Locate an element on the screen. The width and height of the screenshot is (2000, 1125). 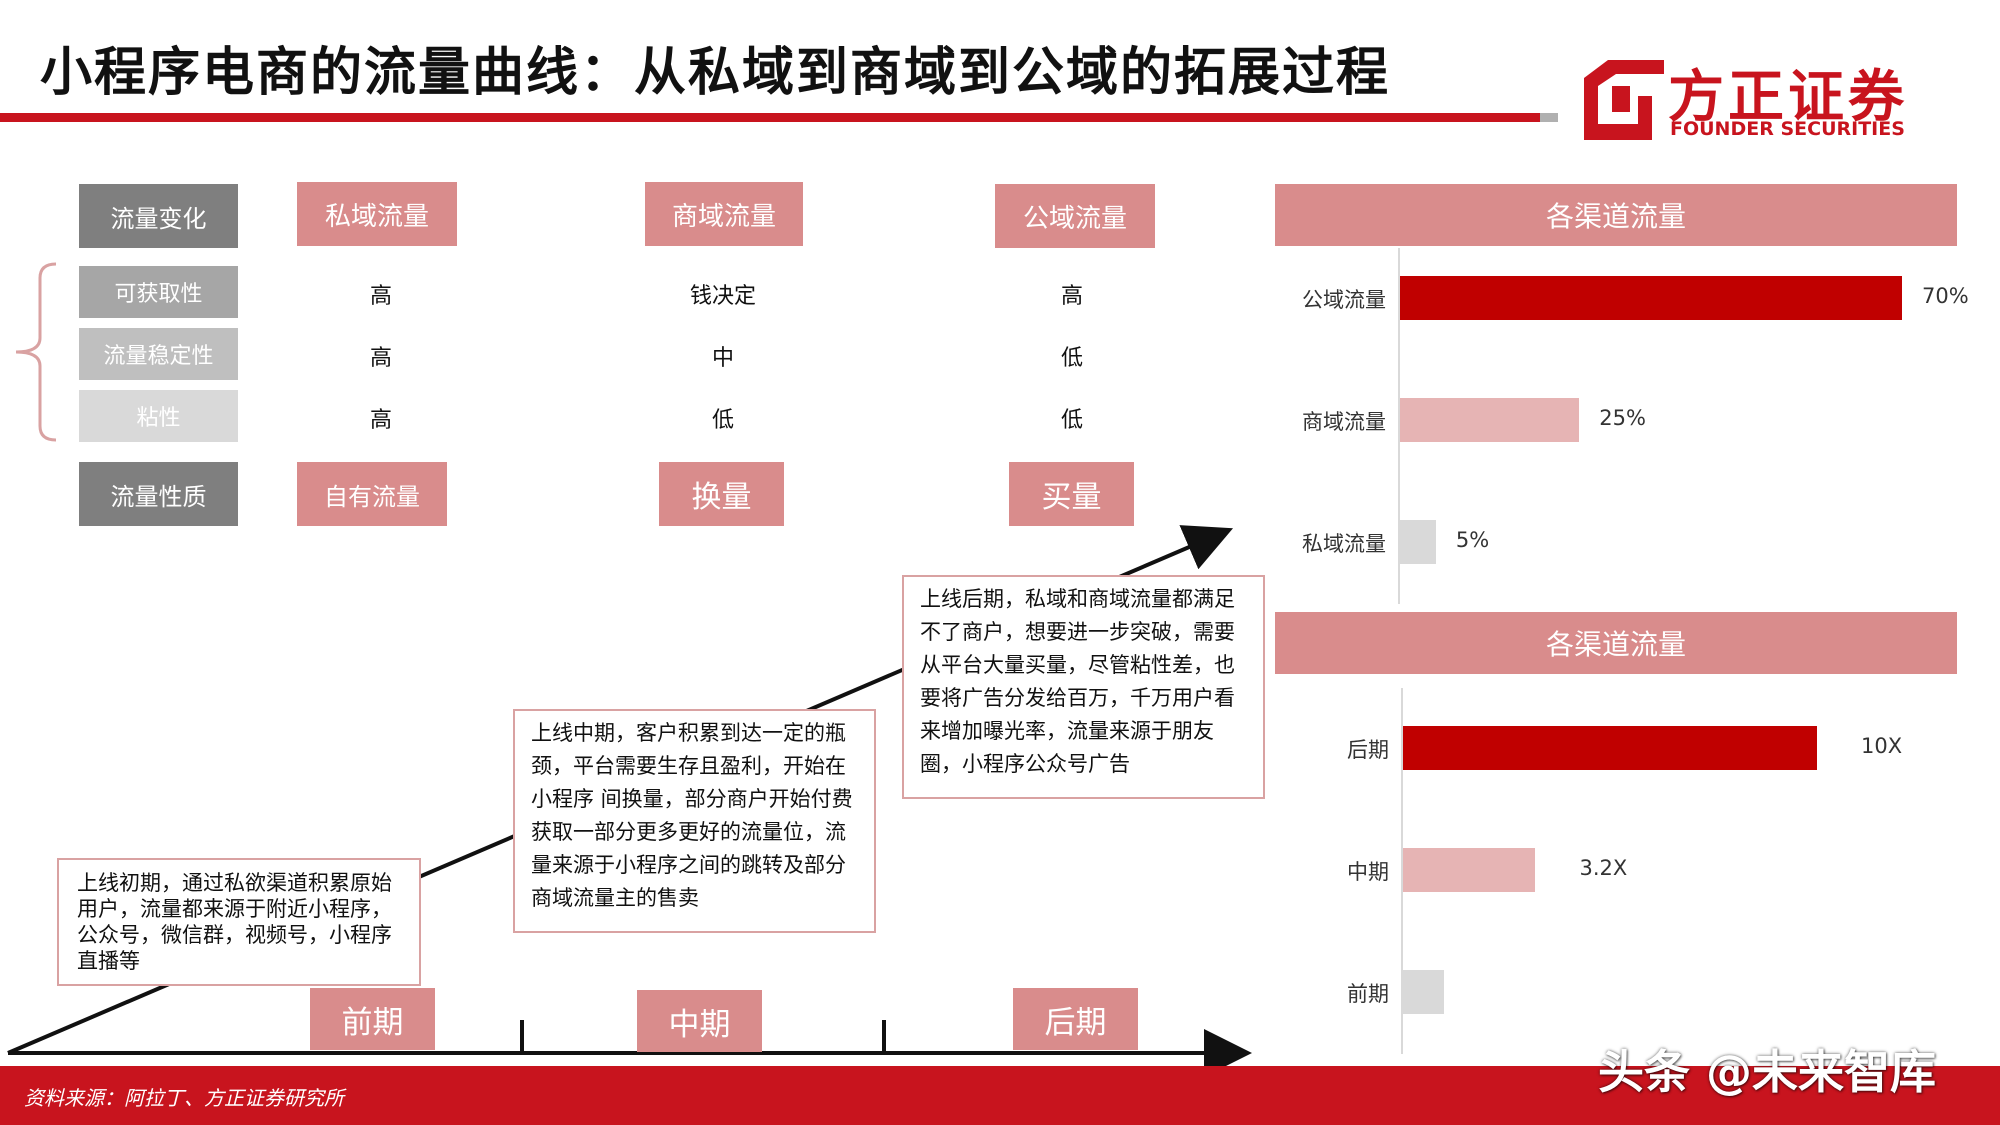
nature-public: 买量 is located at coordinates (1071, 494).